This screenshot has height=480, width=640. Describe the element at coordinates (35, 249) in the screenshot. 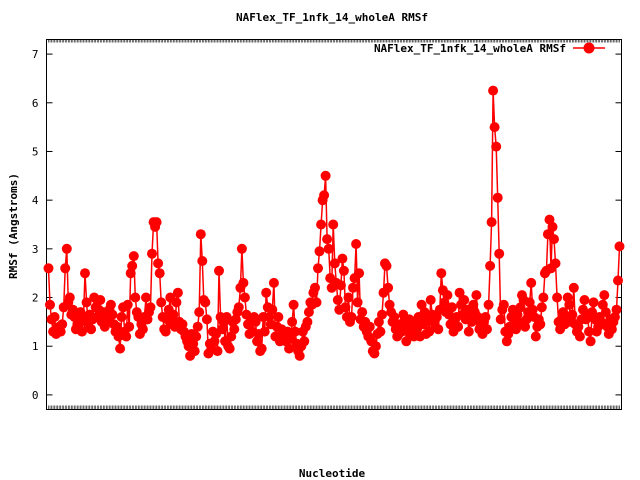

I see `y-tick-label: 3` at that location.